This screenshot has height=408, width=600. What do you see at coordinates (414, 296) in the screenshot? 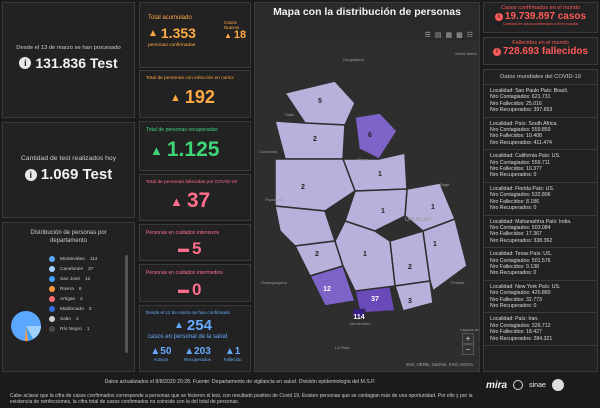
I see `region-maldonado` at bounding box center [414, 296].